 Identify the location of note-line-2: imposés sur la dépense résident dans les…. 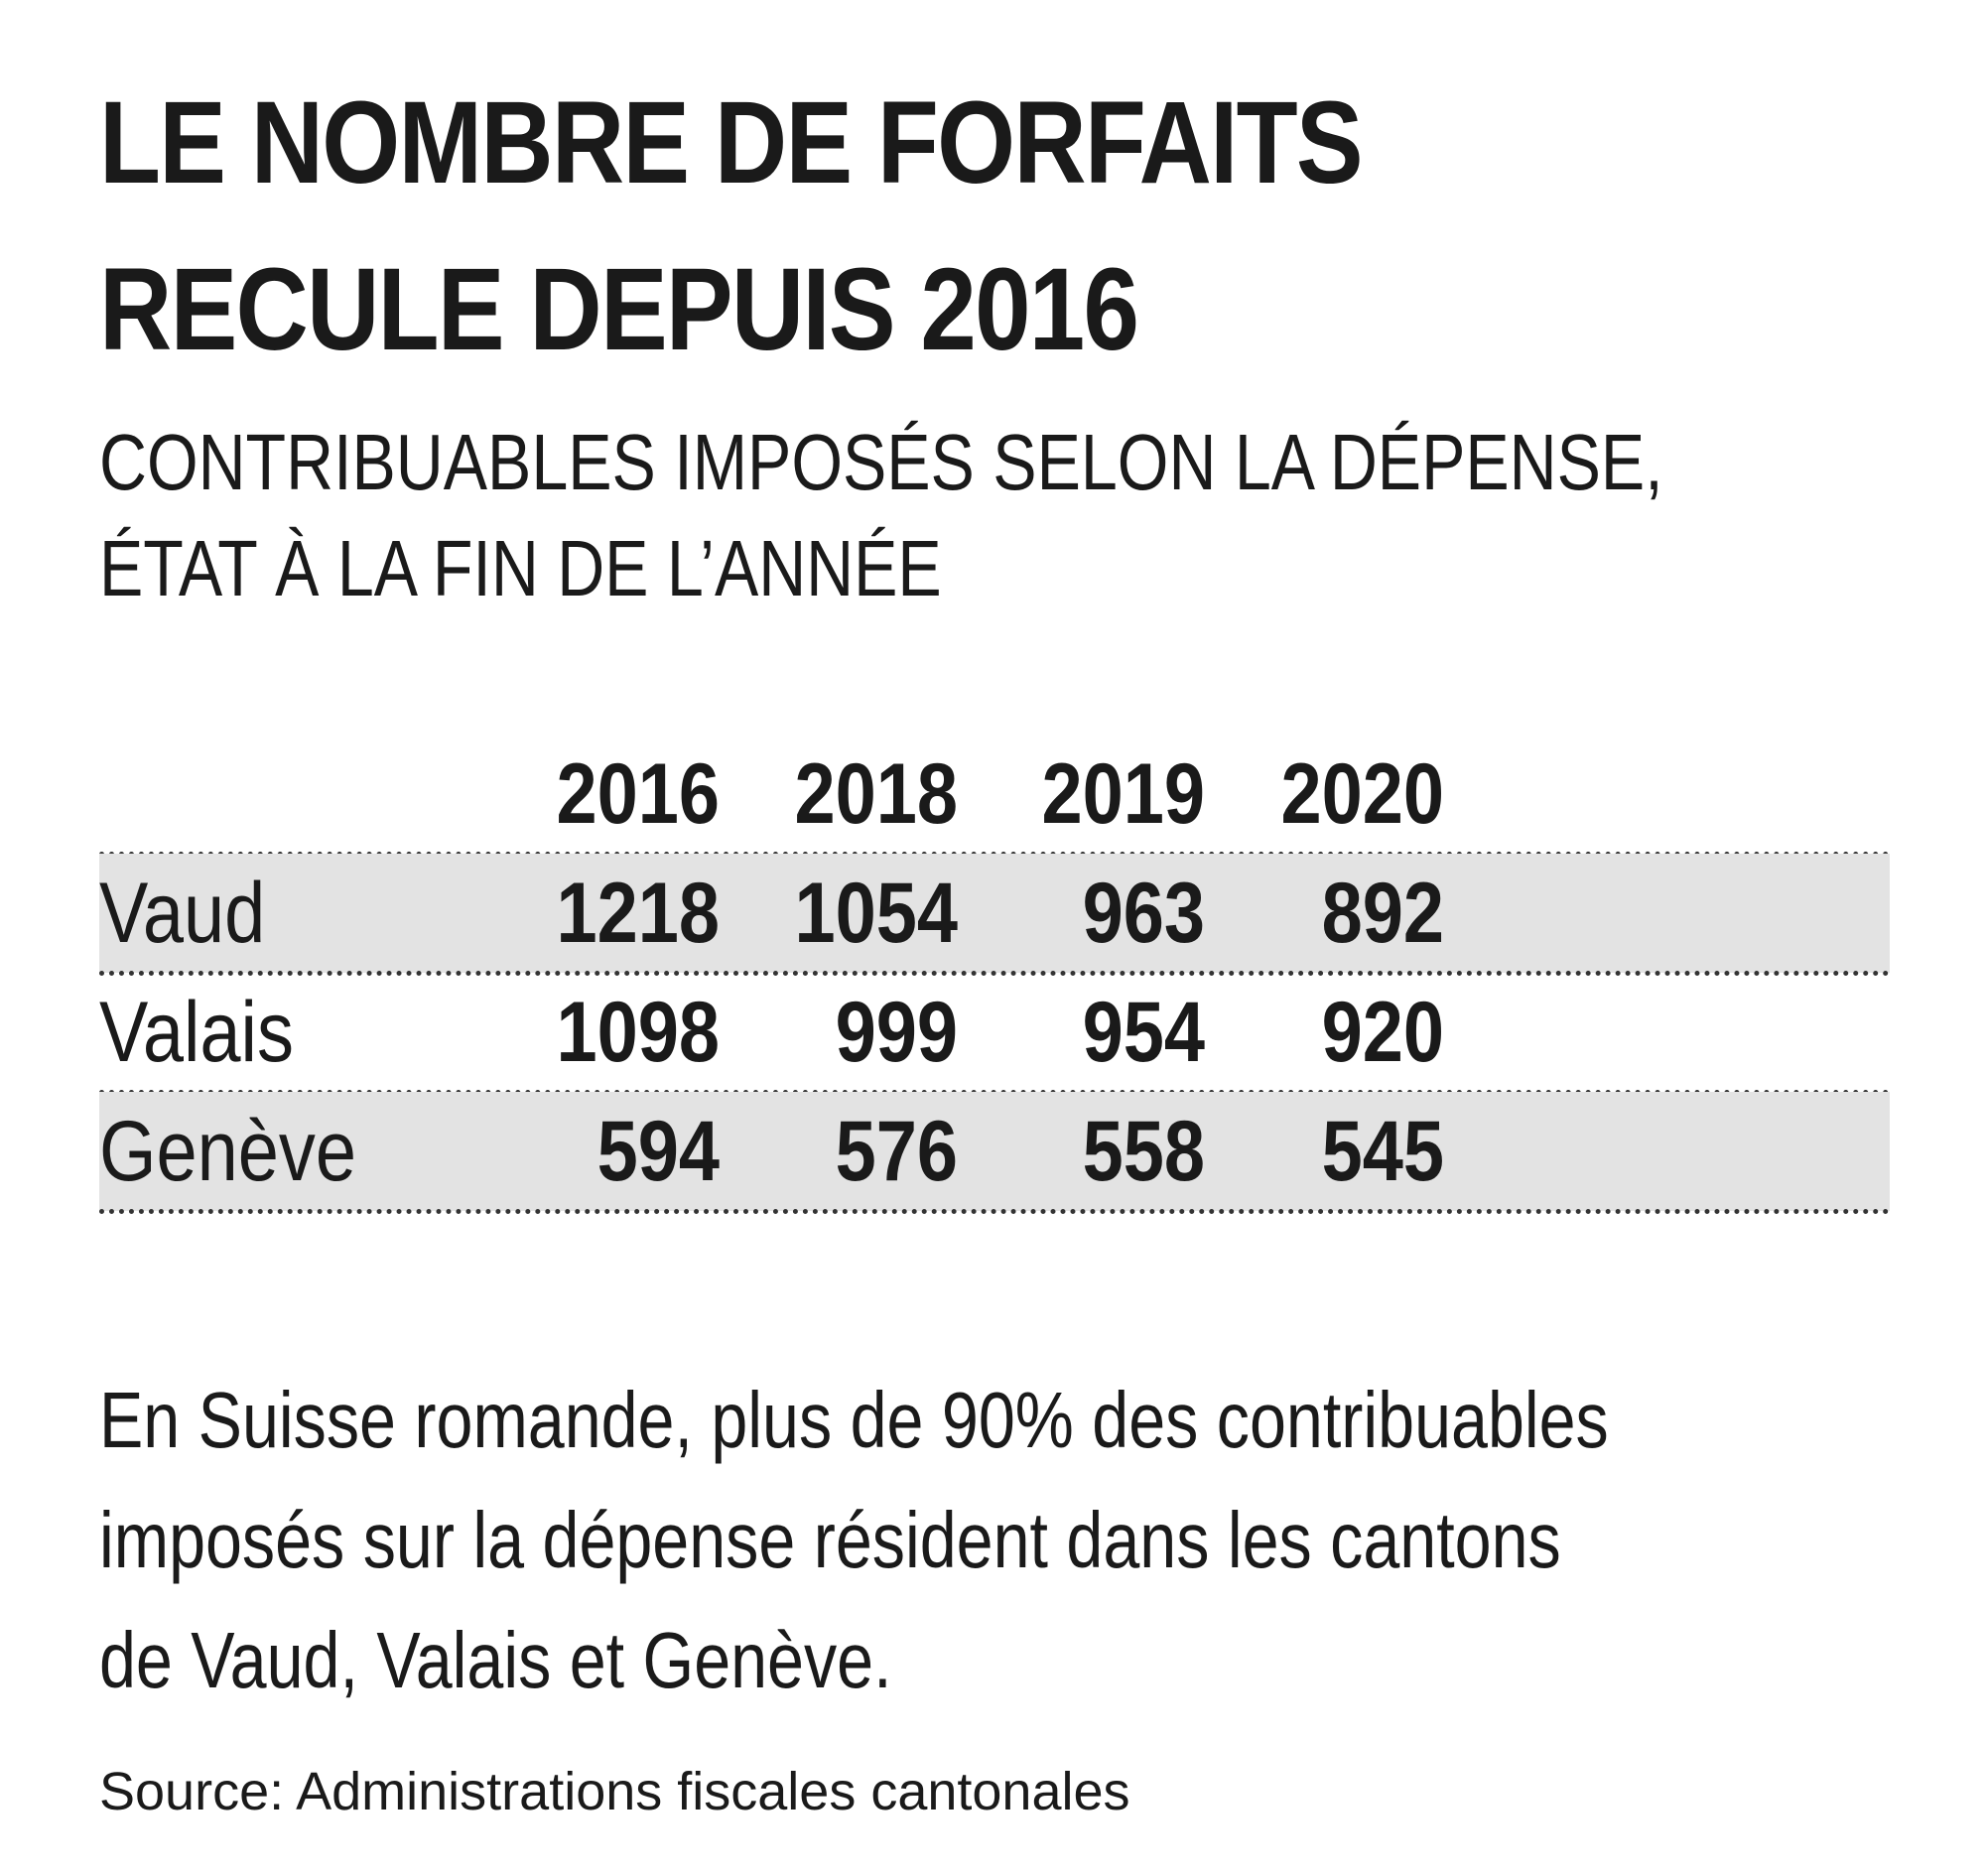
(830, 1540).